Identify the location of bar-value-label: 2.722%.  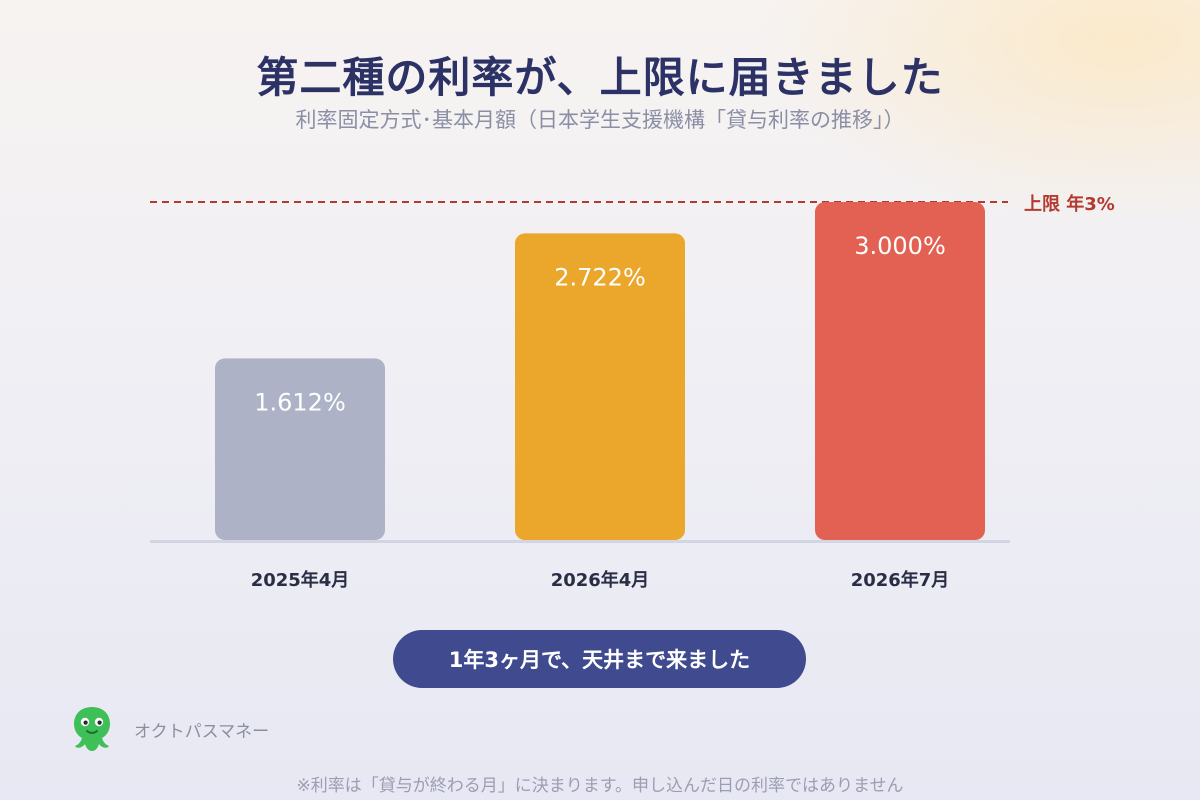
(600, 277).